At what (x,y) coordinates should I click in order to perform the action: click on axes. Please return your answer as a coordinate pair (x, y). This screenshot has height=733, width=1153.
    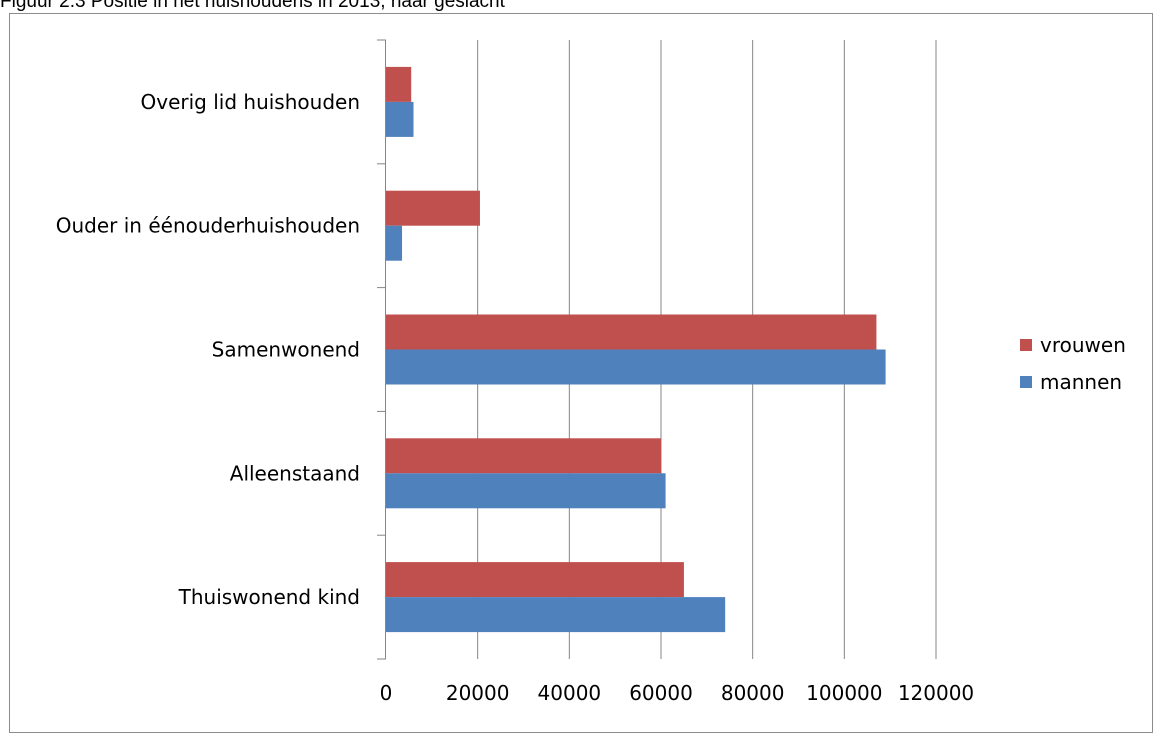
    Looking at the image, I should click on (381, 349).